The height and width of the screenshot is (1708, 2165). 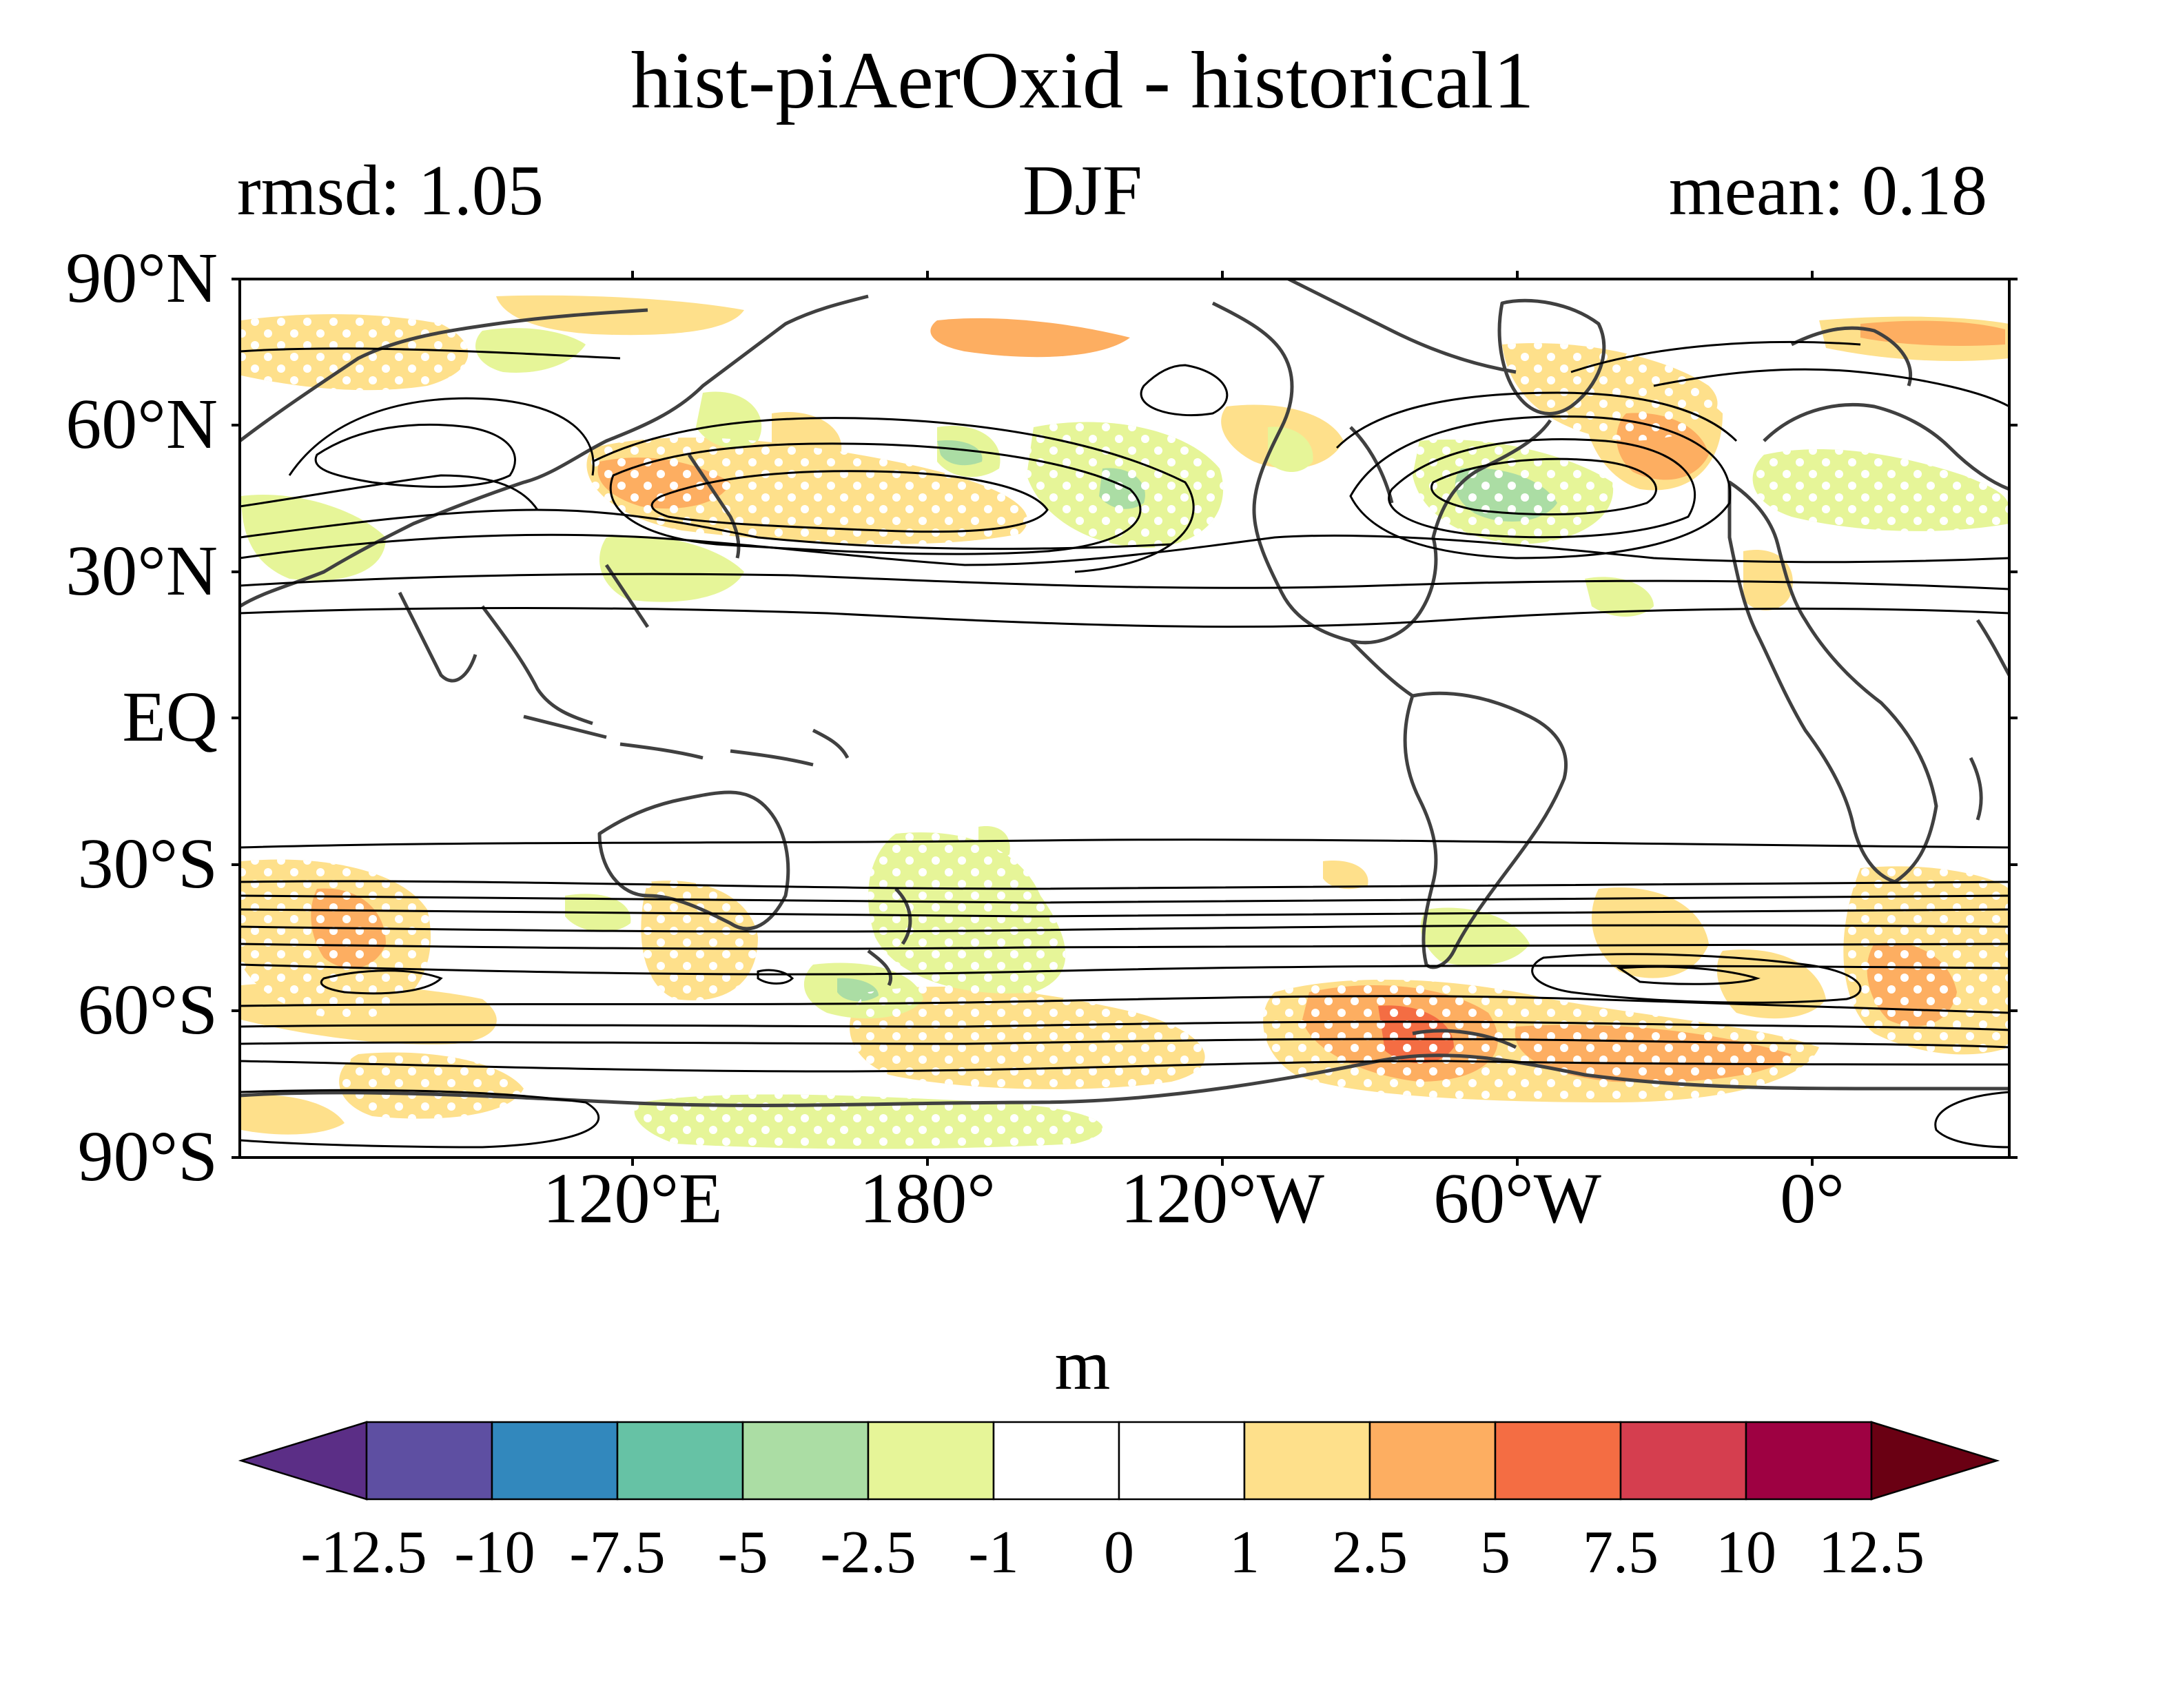 What do you see at coordinates (1244, 1552) in the screenshot?
I see `colorbar-tick-label: 1` at bounding box center [1244, 1552].